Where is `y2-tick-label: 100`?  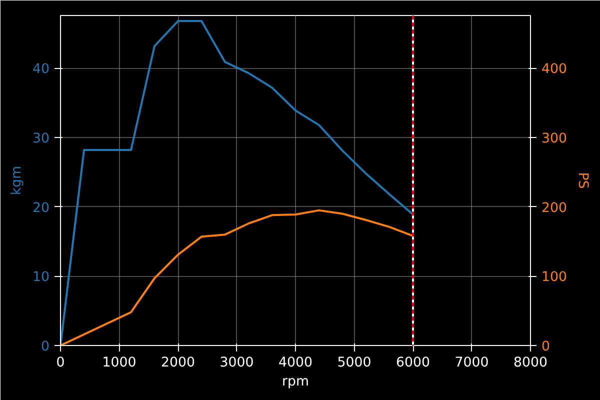 y2-tick-label: 100 is located at coordinates (554, 278).